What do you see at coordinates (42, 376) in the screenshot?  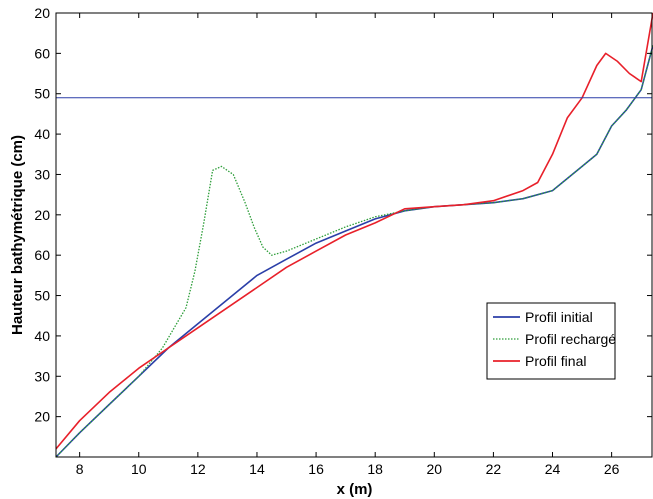 I see `y-tick-label-1: 30` at bounding box center [42, 376].